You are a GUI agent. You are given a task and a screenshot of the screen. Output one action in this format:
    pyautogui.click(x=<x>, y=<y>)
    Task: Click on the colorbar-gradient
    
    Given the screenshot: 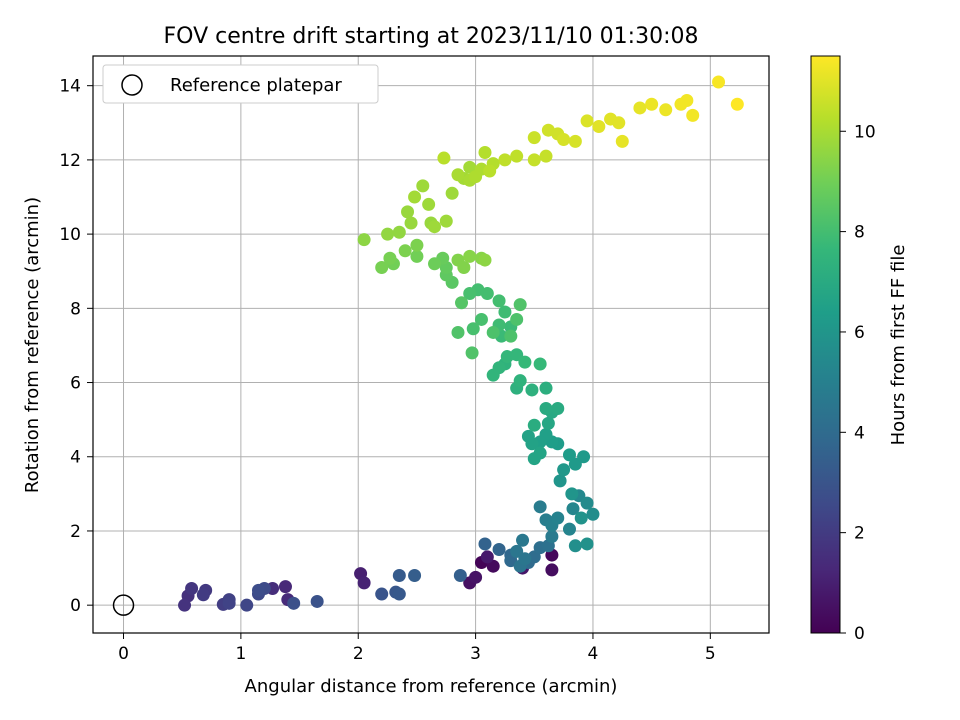 What is the action you would take?
    pyautogui.click(x=825, y=344)
    